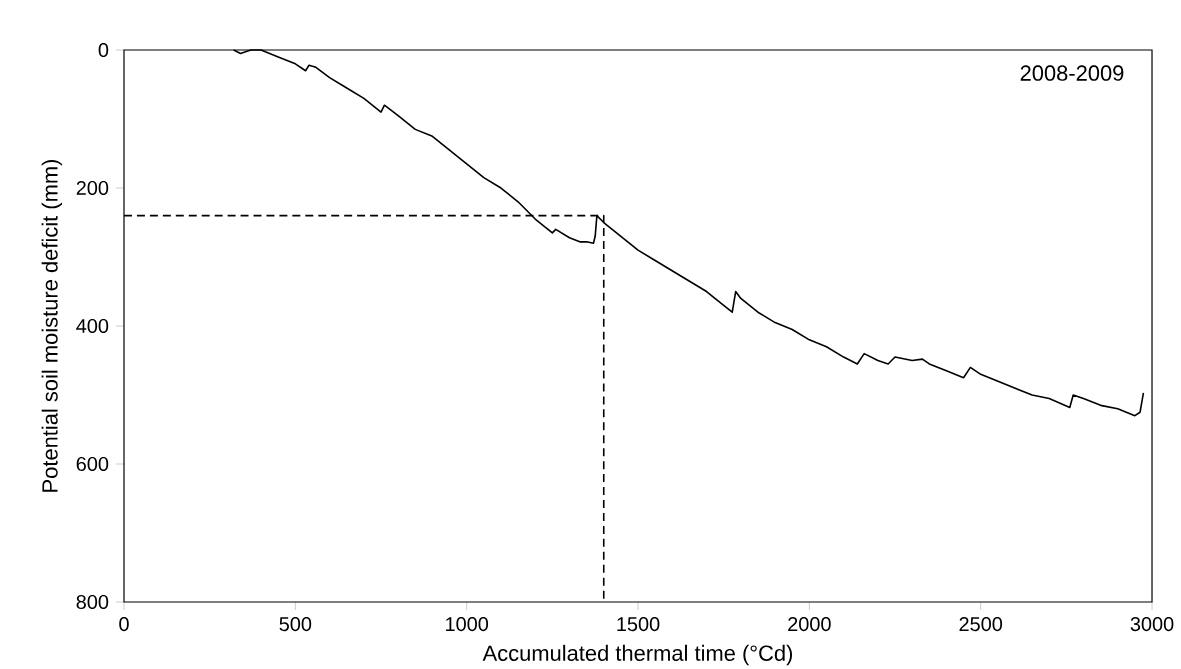 Image resolution: width=1181 pixels, height=669 pixels. What do you see at coordinates (1072, 73) in the screenshot?
I see `annotation: 2008-2009` at bounding box center [1072, 73].